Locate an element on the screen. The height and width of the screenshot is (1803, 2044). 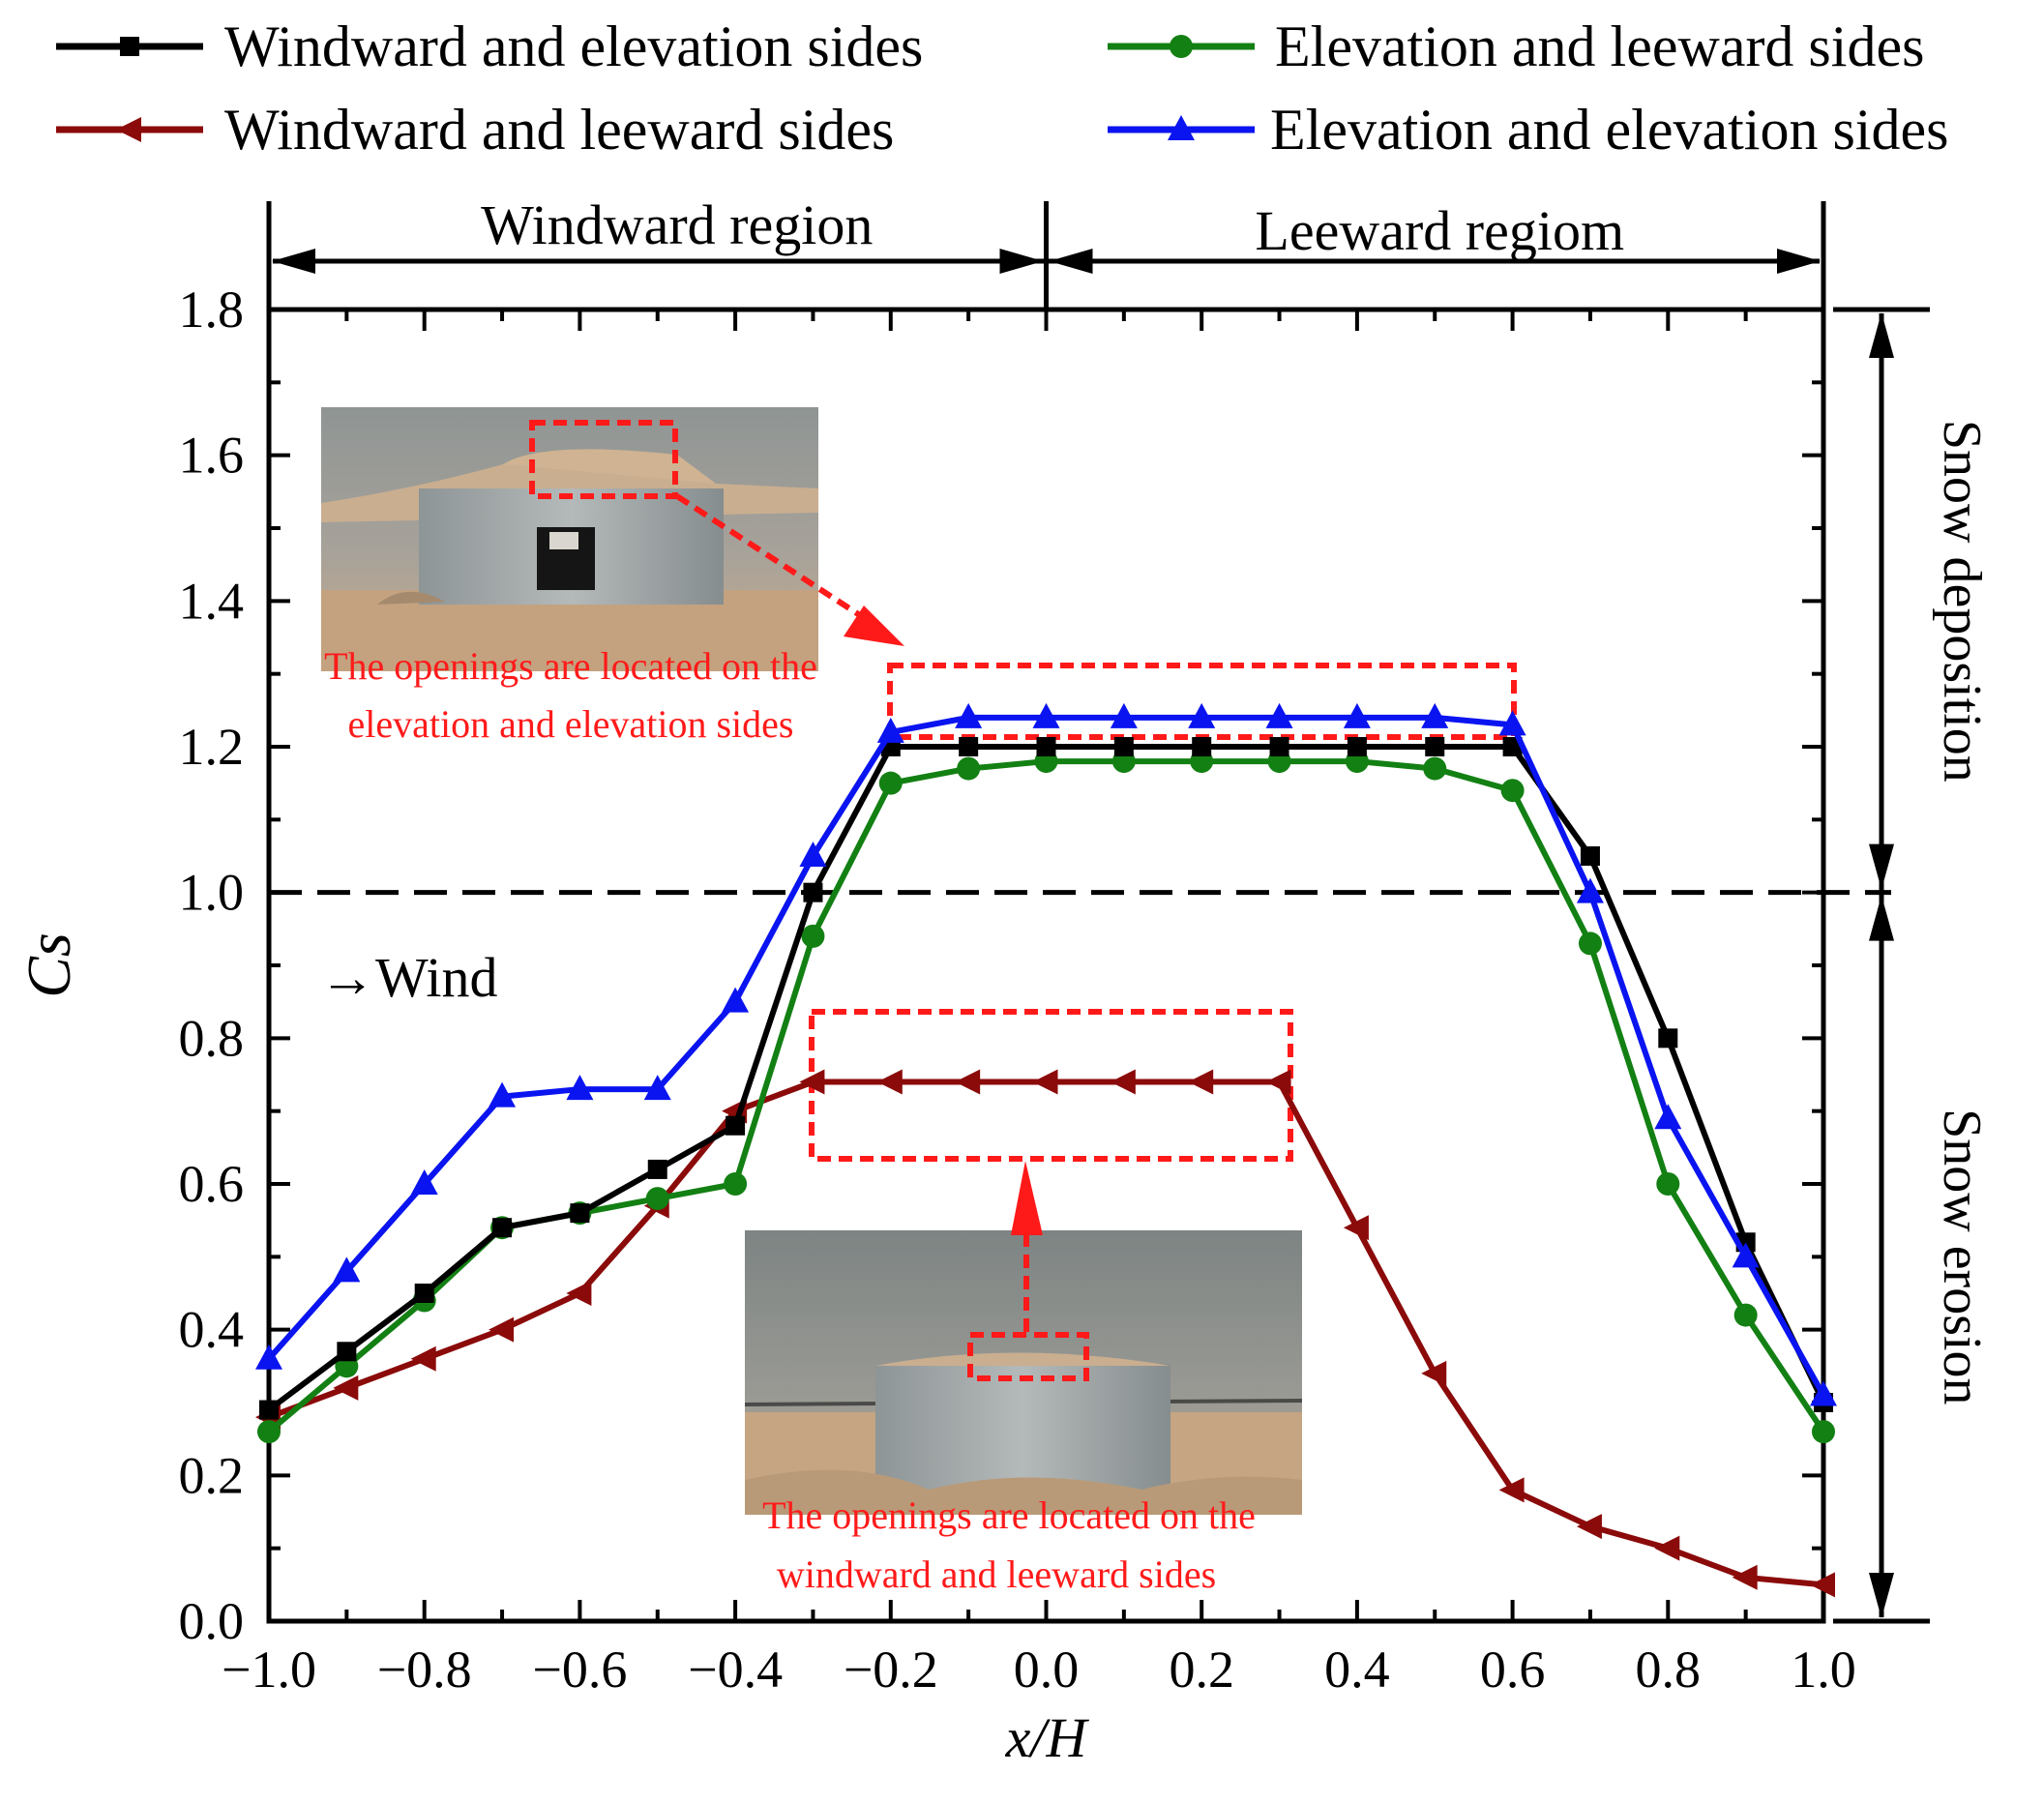
side-arrow-mid-up is located at coordinates (1881, 866).